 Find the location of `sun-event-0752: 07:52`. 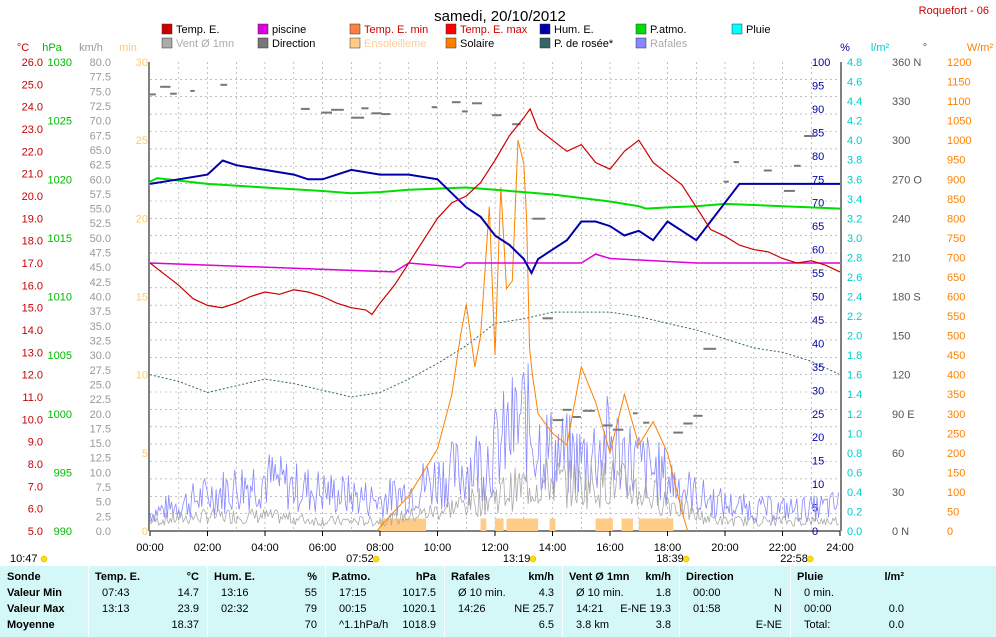

sun-event-0752: 07:52 is located at coordinates (363, 559).